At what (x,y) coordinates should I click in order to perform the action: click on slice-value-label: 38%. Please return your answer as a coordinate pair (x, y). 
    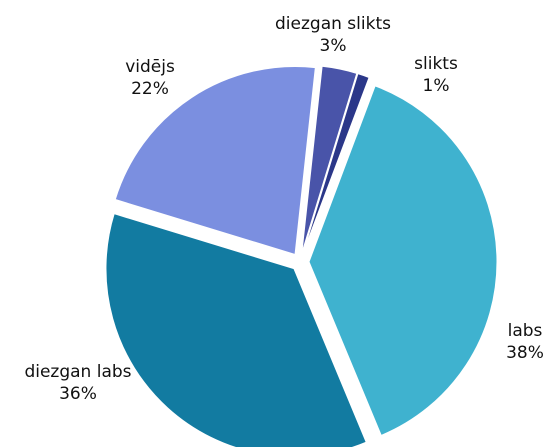
    Looking at the image, I should click on (525, 353).